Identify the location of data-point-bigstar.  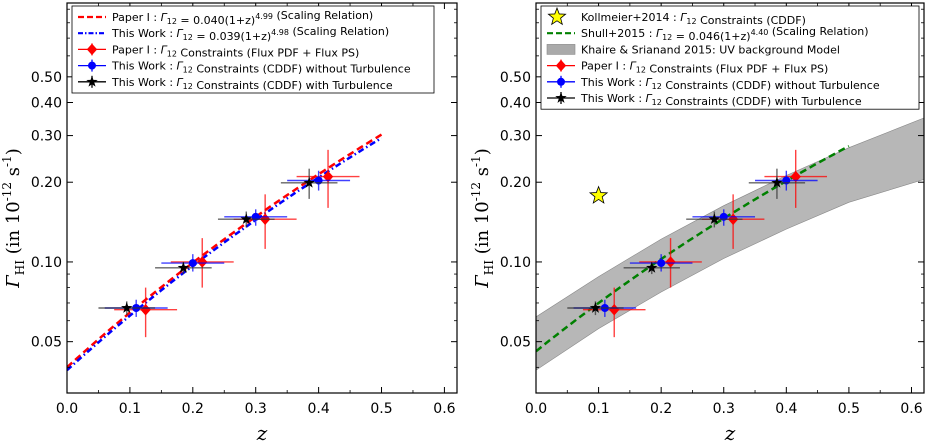
(598, 194).